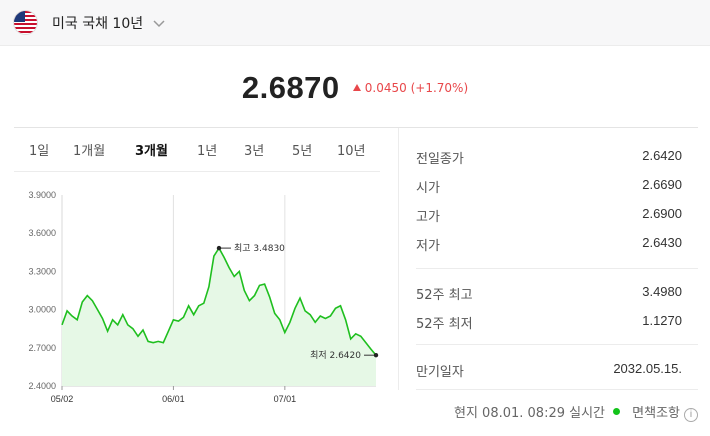 The width and height of the screenshot is (710, 436). I want to click on stat-value: 3.4980, so click(662, 291).